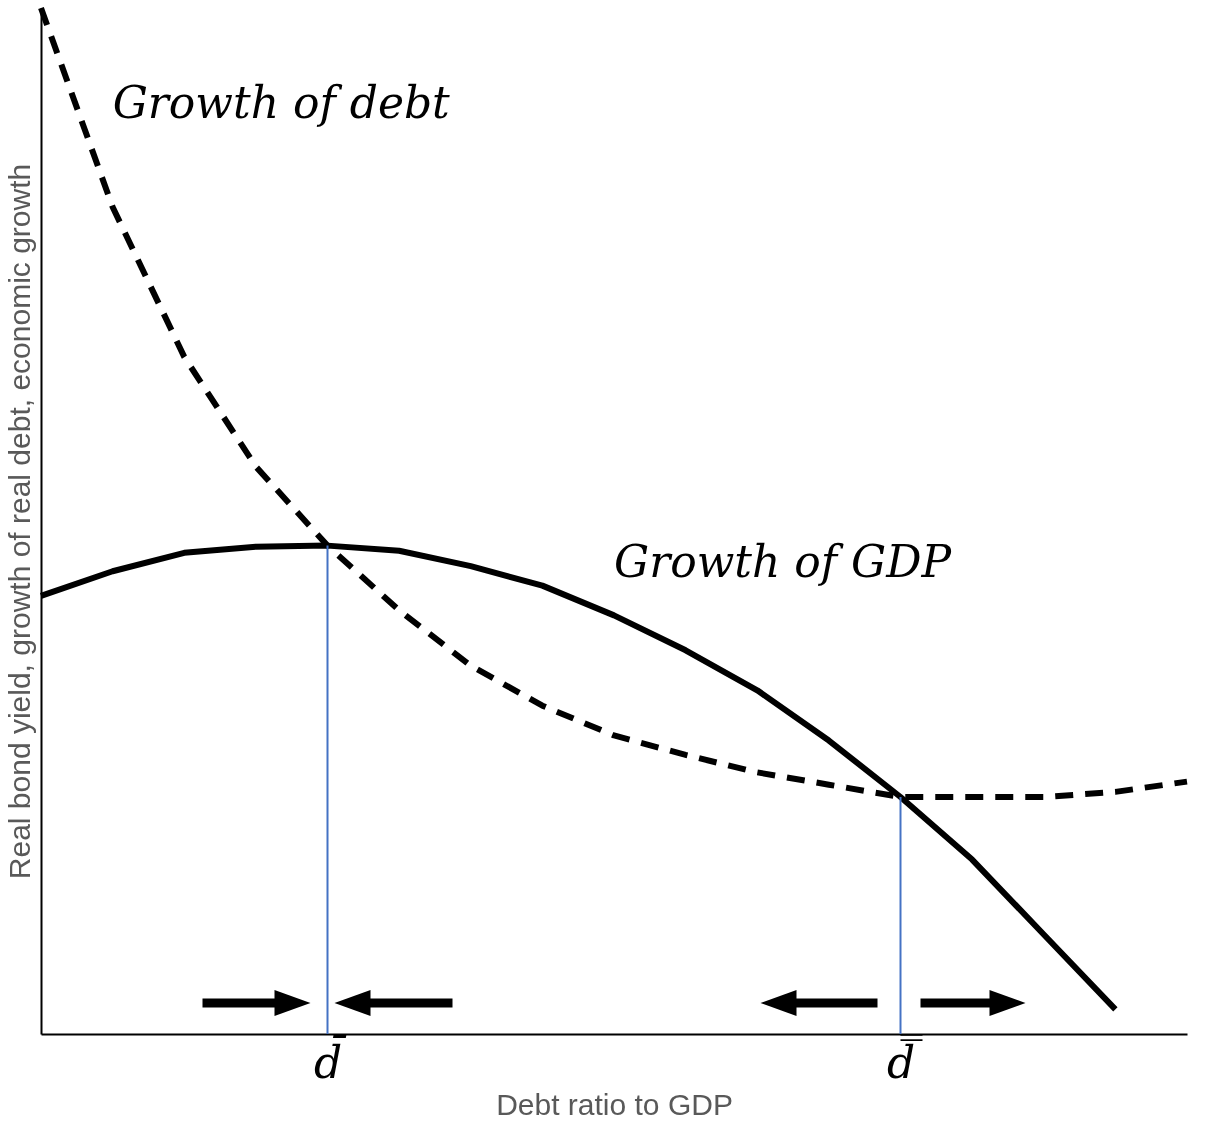 This screenshot has width=1218, height=1140. Describe the element at coordinates (614, 1104) in the screenshot. I see `x-axis-title: Debt ratio to GDP` at that location.